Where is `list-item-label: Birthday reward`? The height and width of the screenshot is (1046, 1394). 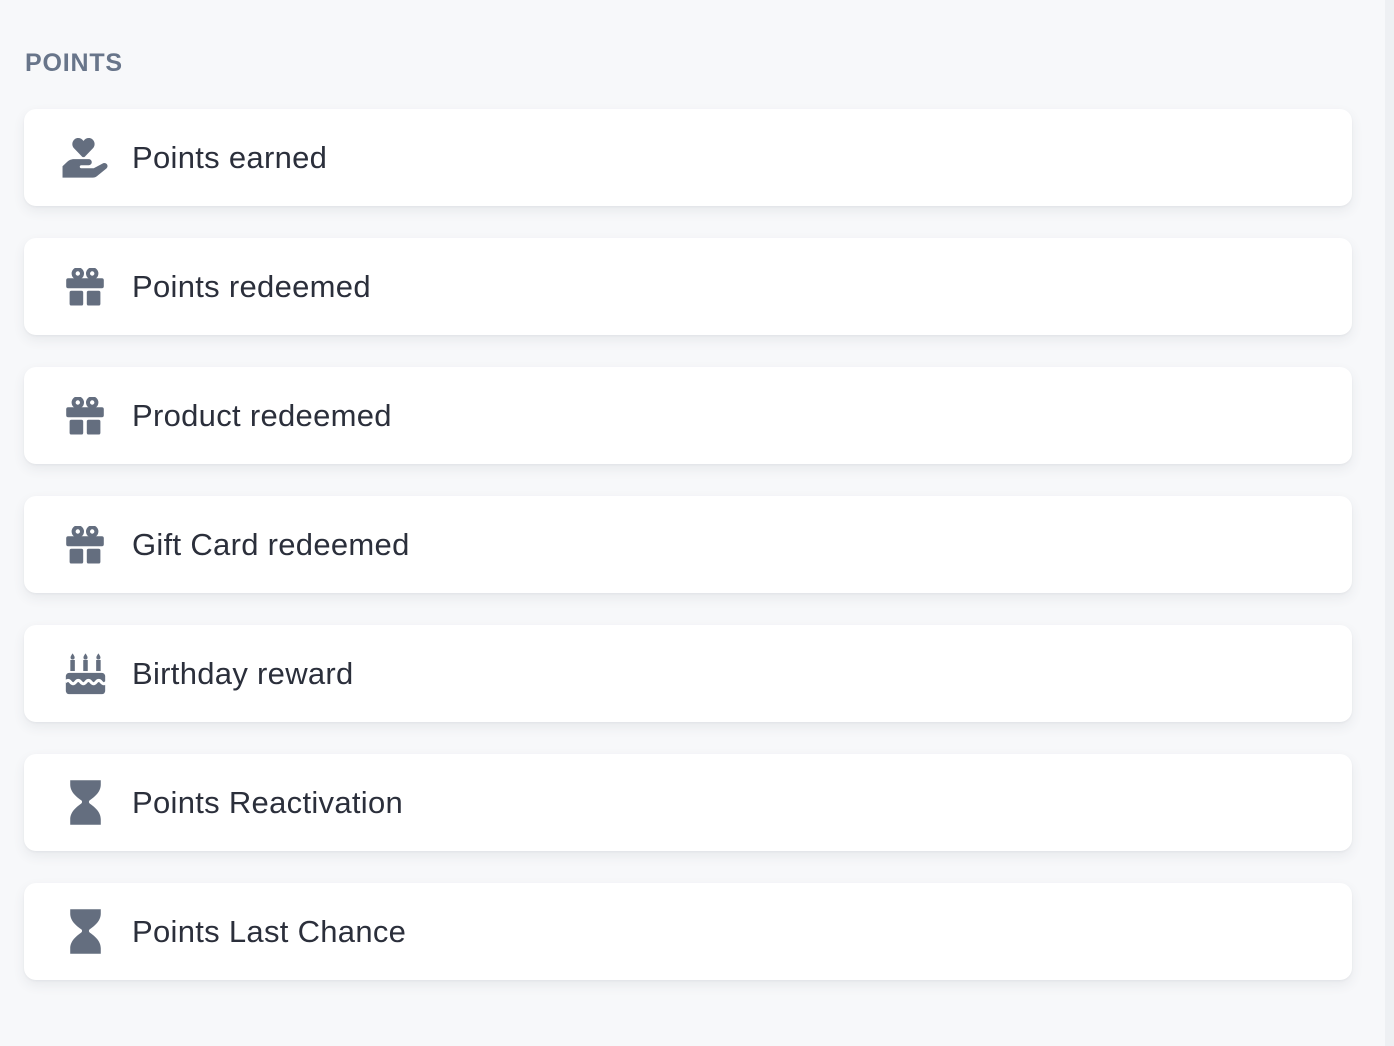
list-item-label: Birthday reward is located at coordinates (243, 673).